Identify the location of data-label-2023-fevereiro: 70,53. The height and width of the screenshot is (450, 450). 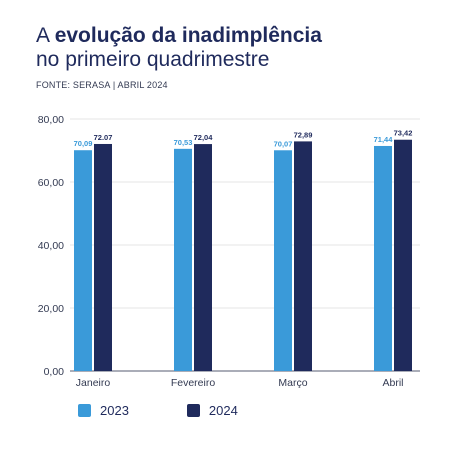
(183, 142).